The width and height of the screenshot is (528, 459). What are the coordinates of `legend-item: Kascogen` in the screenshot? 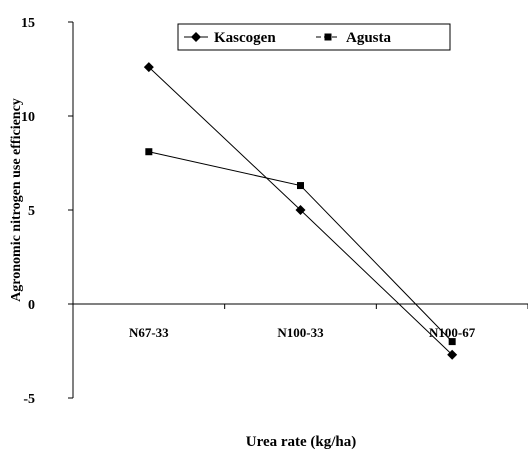 It's located at (230, 38).